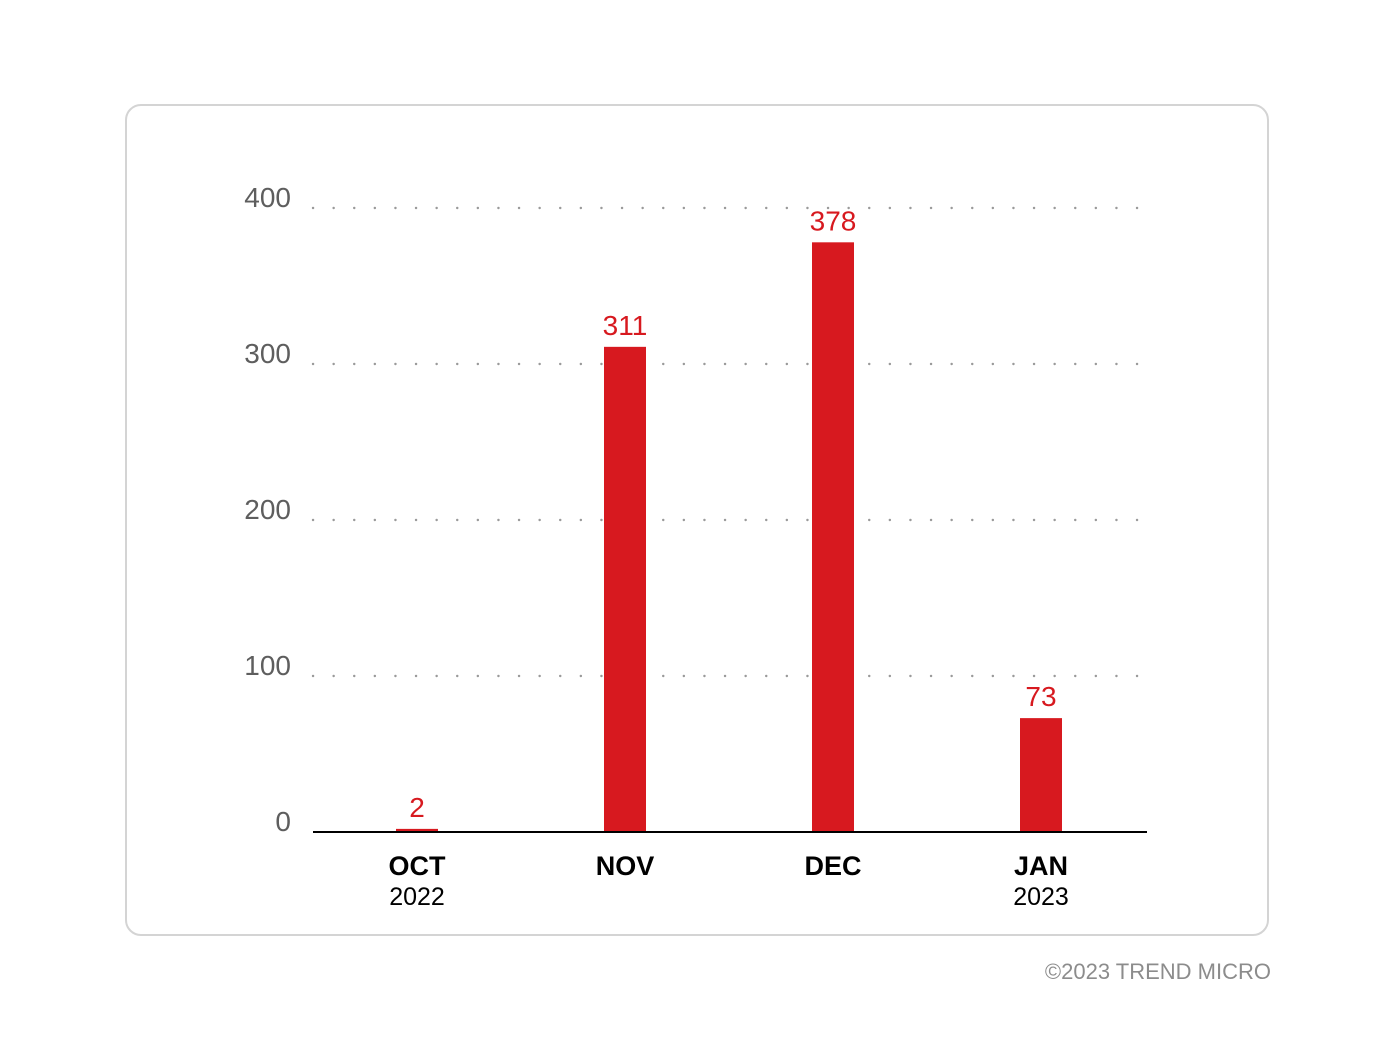 The image size is (1397, 1043). What do you see at coordinates (1041, 866) in the screenshot?
I see `category-month-jan: JAN` at bounding box center [1041, 866].